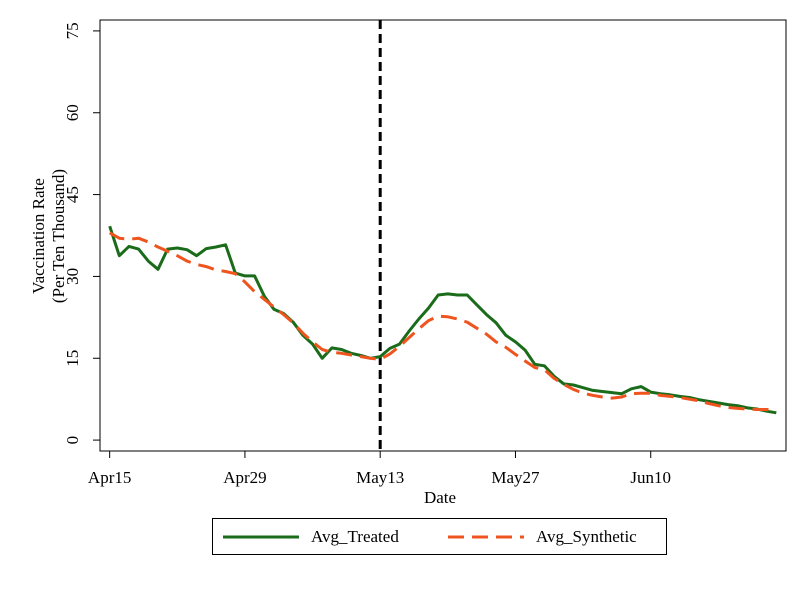  Describe the element at coordinates (244, 477) in the screenshot. I see `x-tick-label: Apr29` at that location.